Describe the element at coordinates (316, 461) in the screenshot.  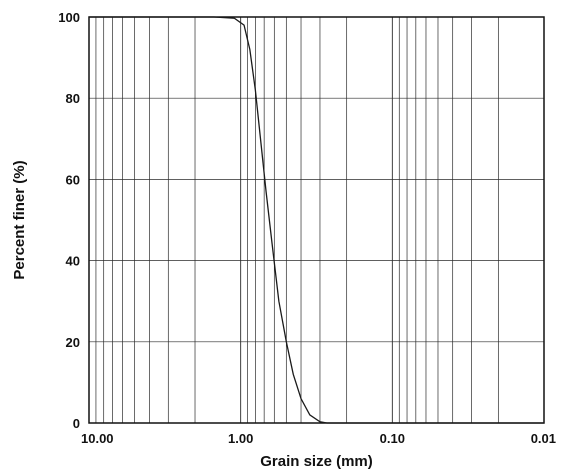
I see `x-axis-label: Grain size (mm)` at that location.